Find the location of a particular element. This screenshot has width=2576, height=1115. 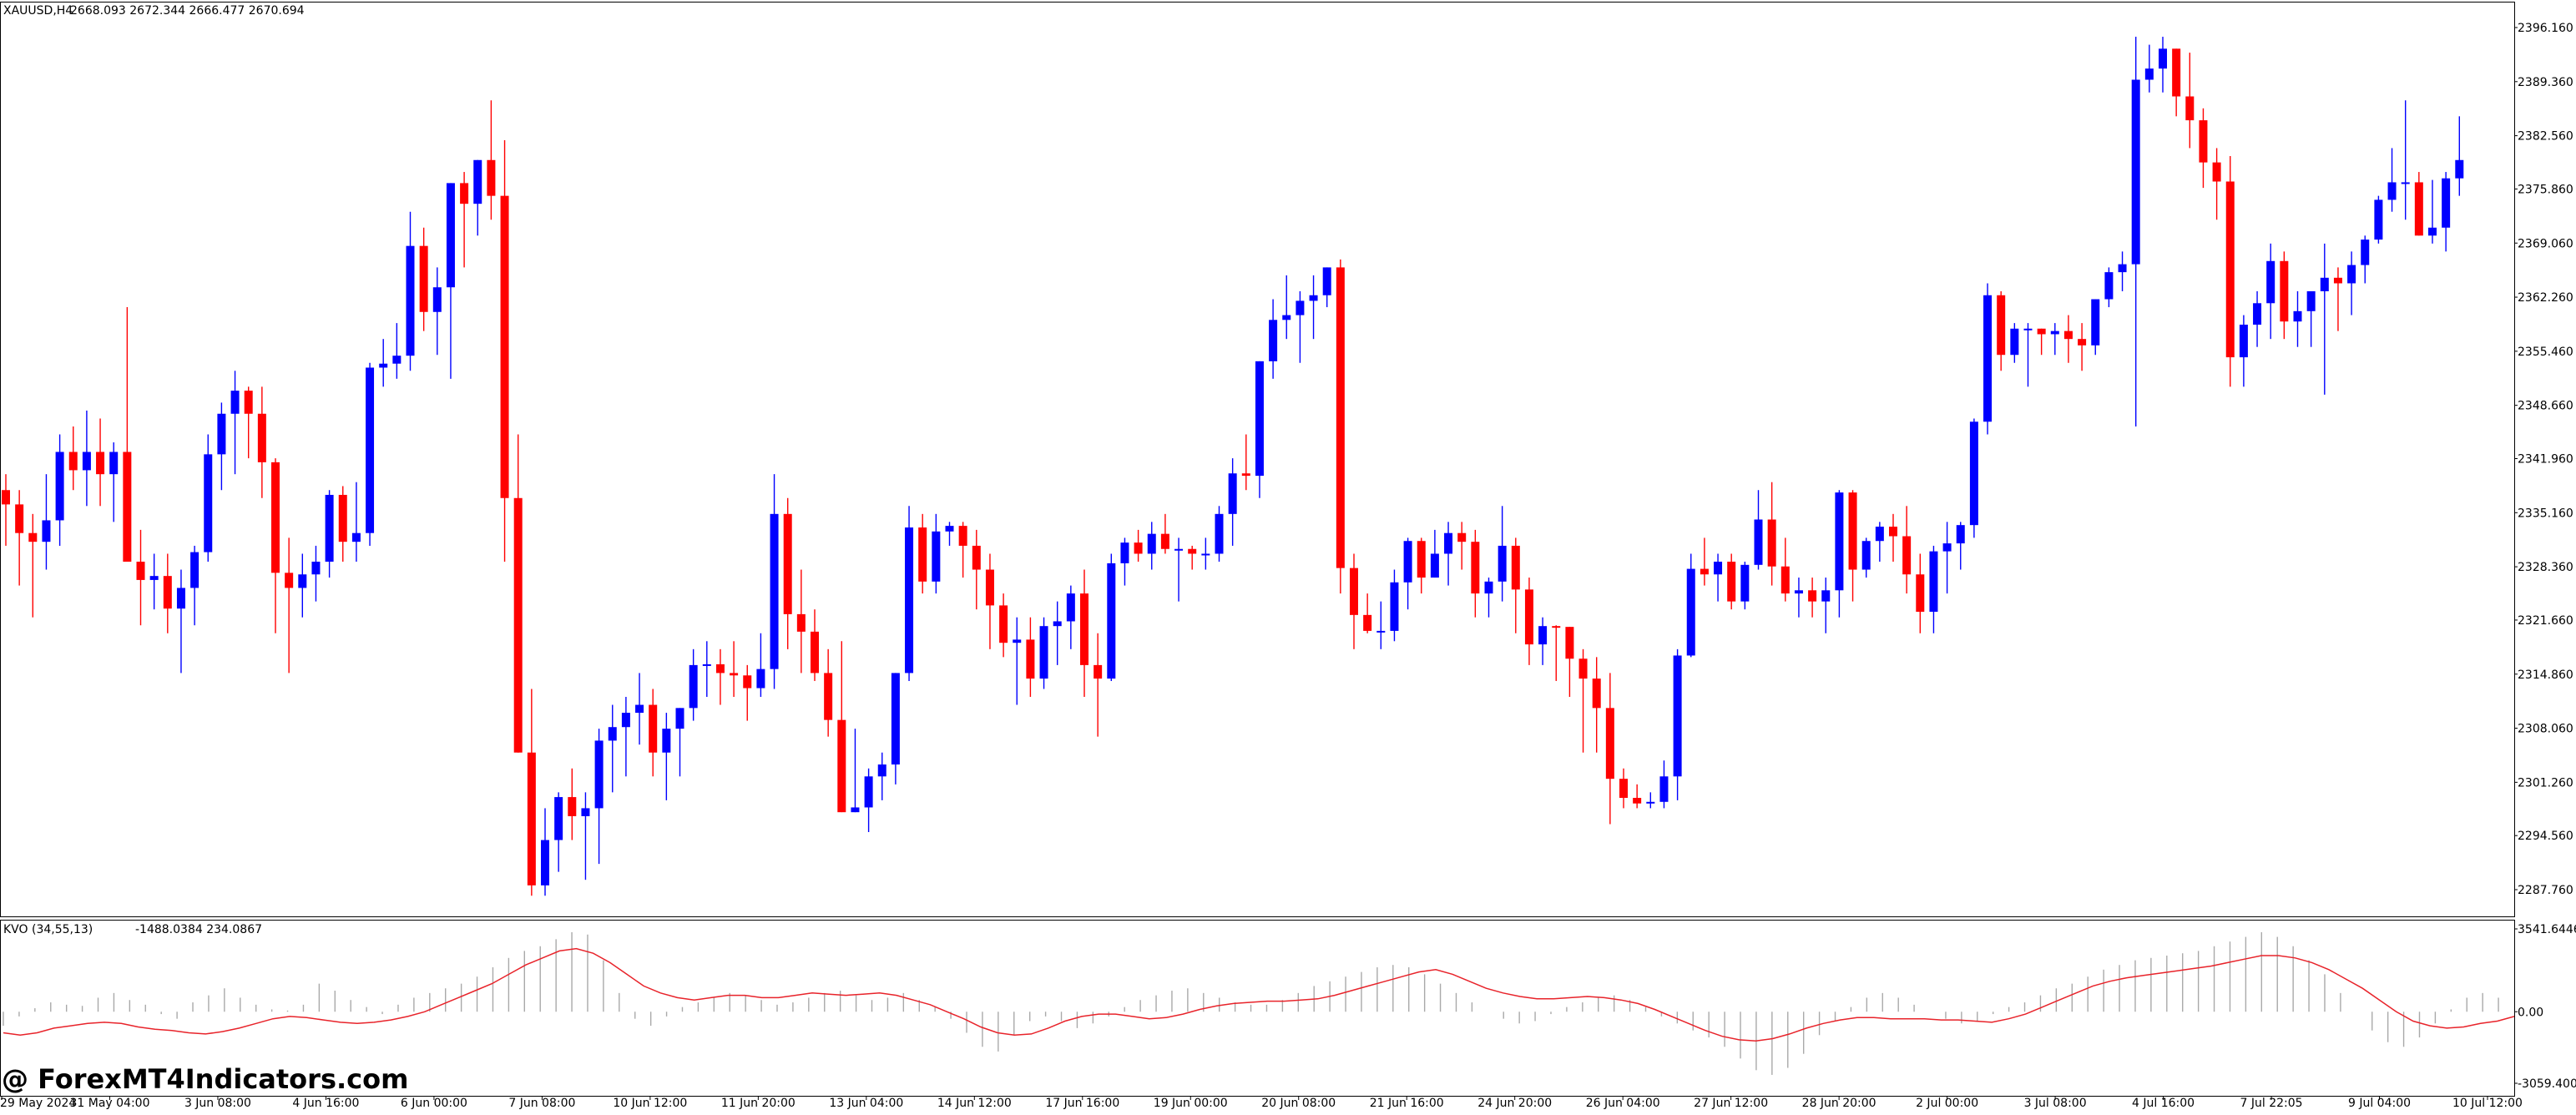

kvo-signal-line is located at coordinates (1259, 994).